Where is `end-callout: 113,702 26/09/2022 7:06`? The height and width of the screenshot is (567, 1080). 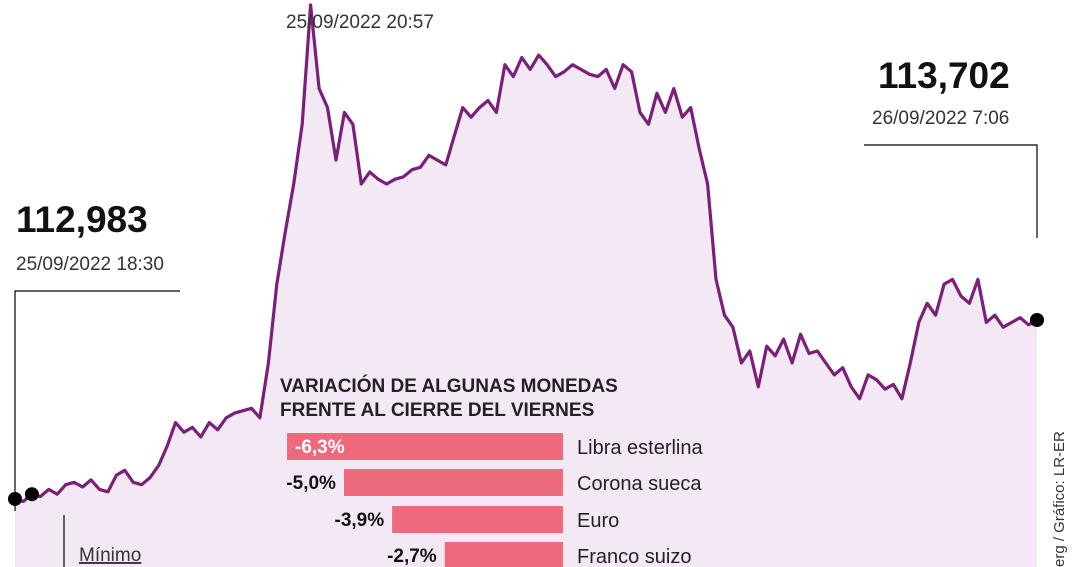
end-callout: 113,702 26/09/2022 7:06 is located at coordinates (951, 146).